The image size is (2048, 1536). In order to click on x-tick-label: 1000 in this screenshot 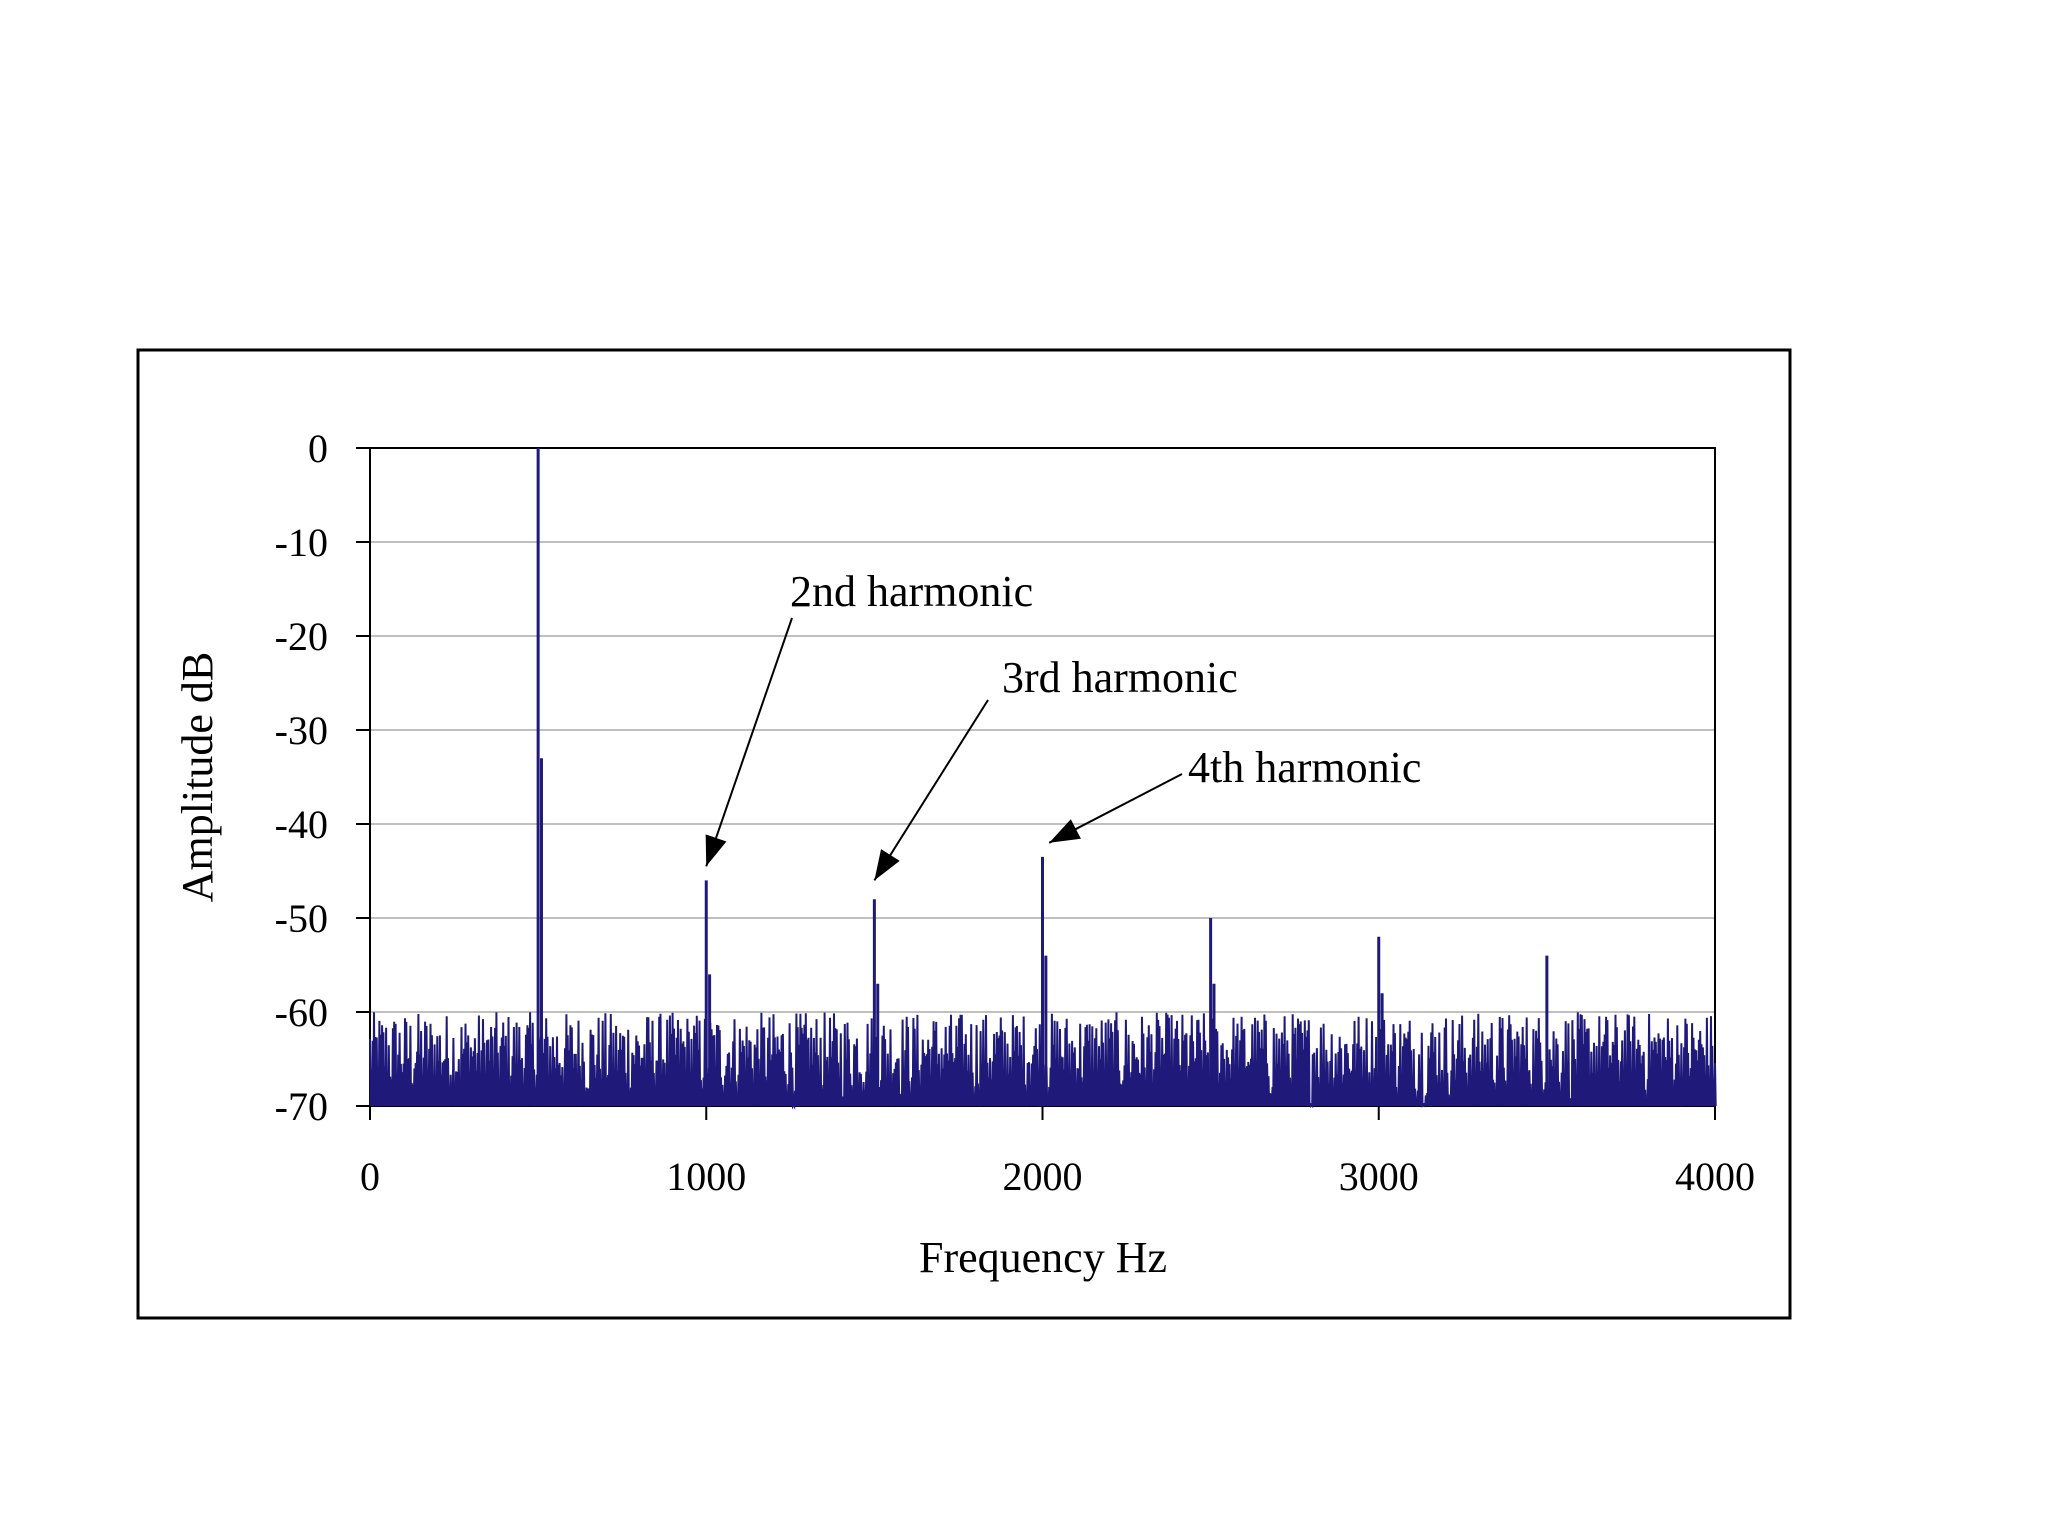, I will do `click(706, 1176)`.